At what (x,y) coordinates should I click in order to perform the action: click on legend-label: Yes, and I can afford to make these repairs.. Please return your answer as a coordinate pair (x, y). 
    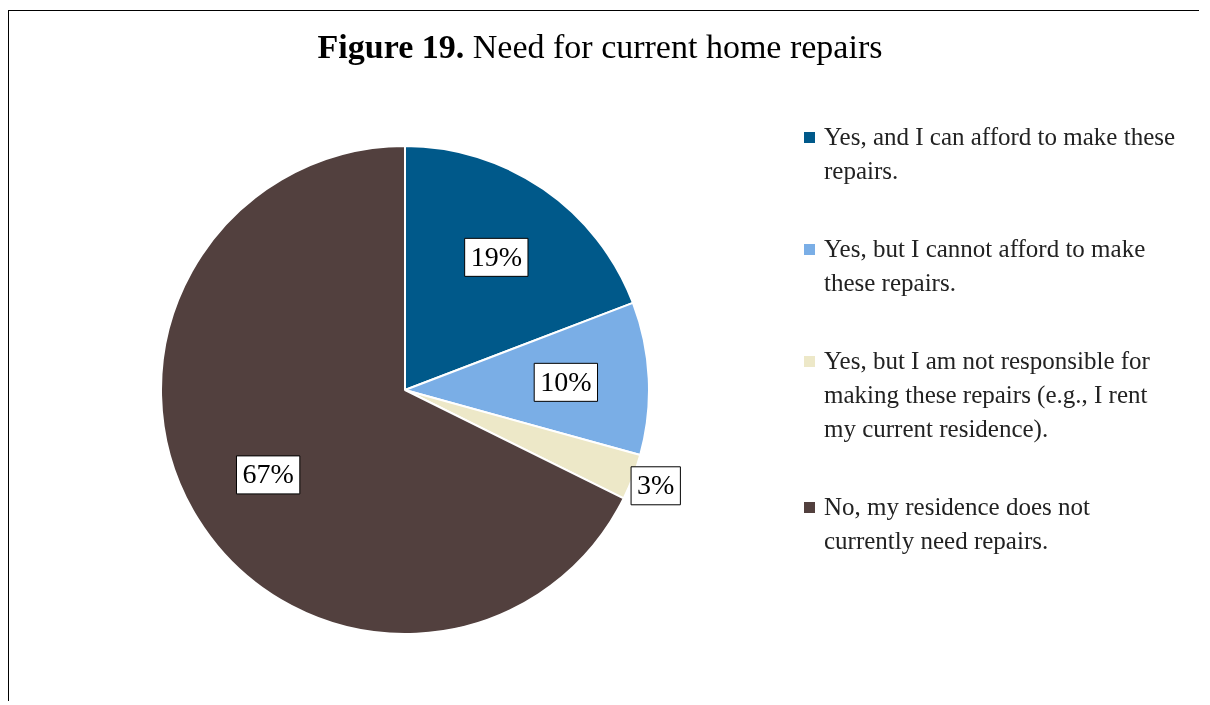
    Looking at the image, I should click on (1000, 153).